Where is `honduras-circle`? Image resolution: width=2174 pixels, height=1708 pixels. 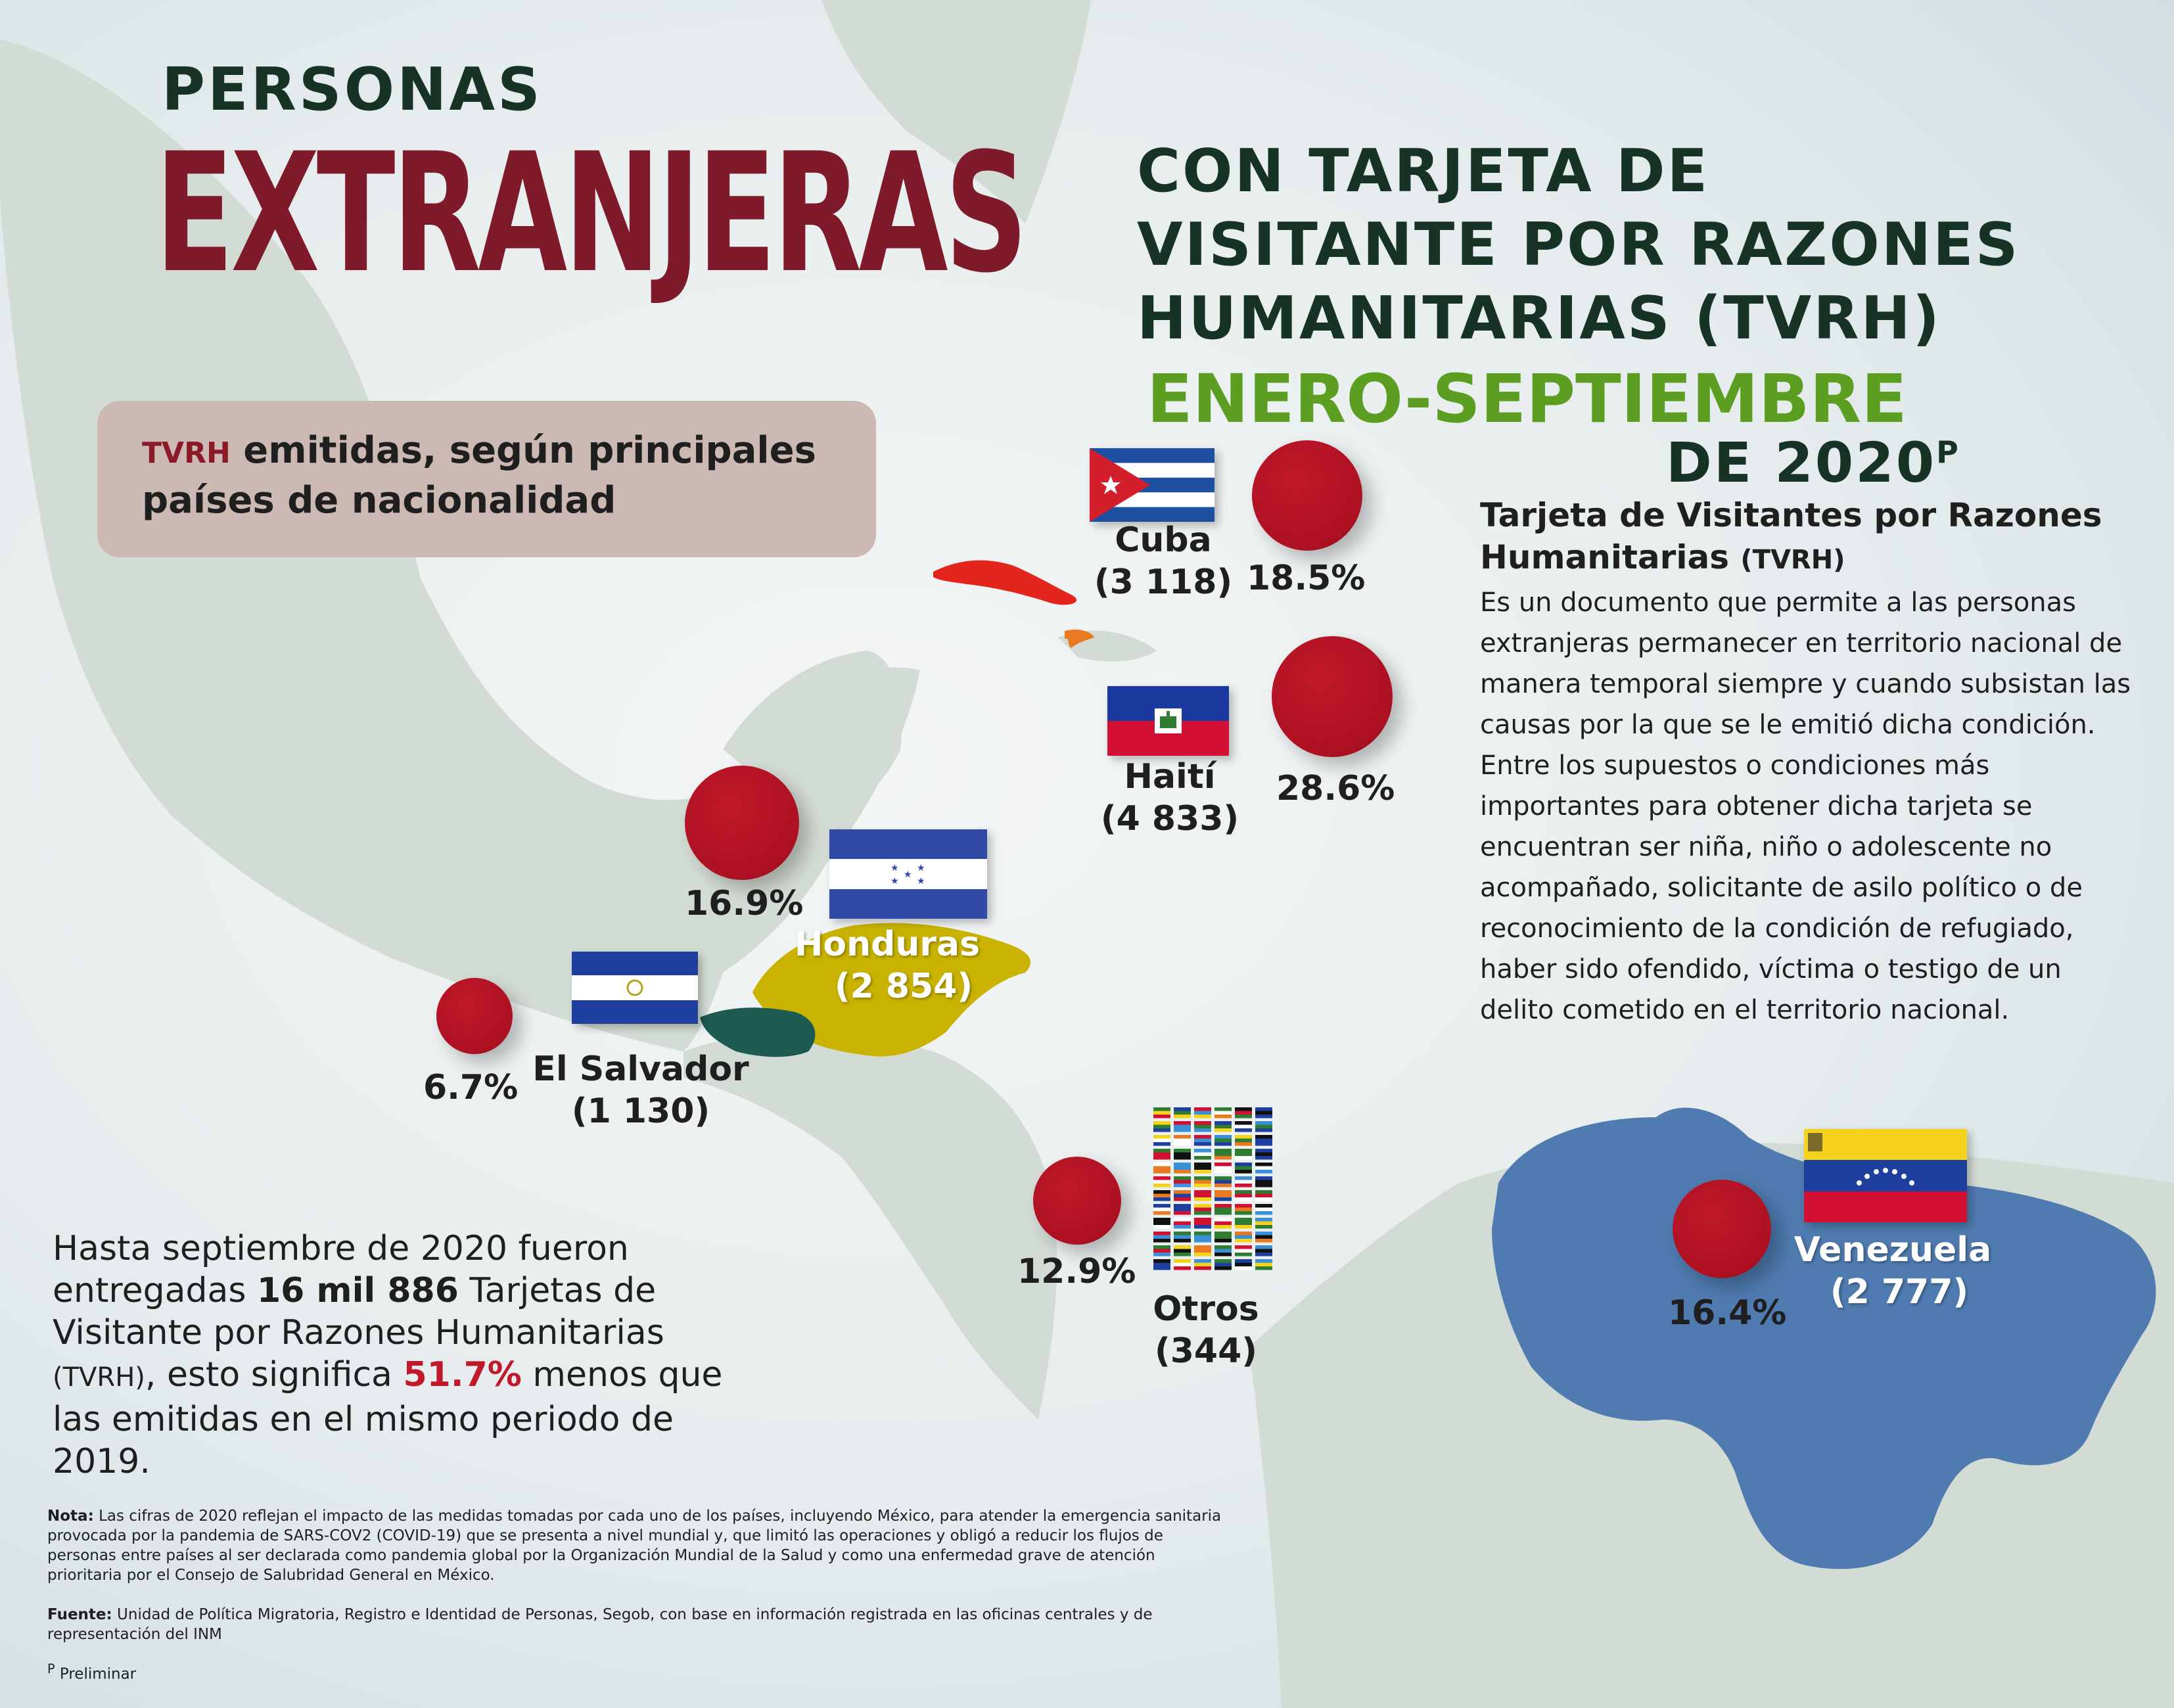 honduras-circle is located at coordinates (742, 823).